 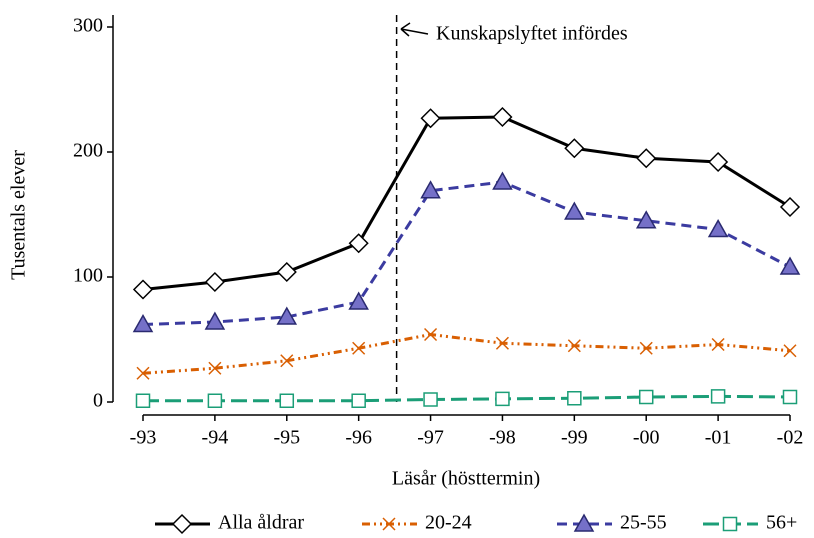 I want to click on legend-label: 20-24, so click(x=448, y=523).